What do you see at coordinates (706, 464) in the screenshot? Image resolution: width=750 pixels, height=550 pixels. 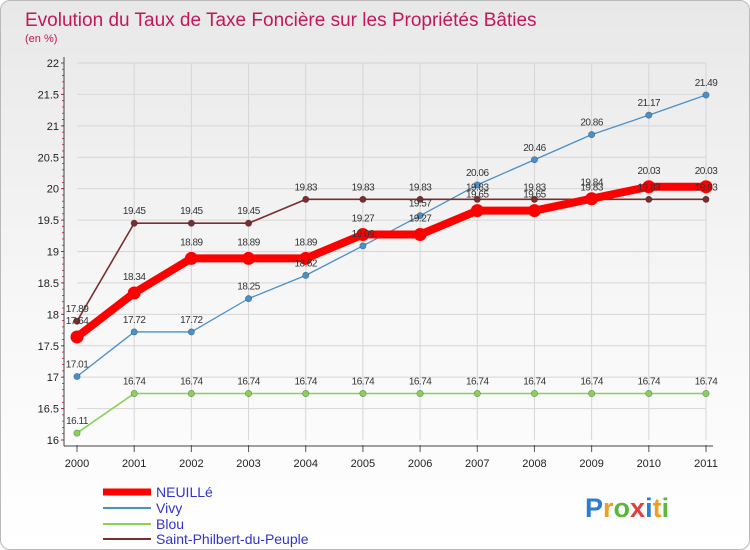 I see `x-tick-label: 2011` at bounding box center [706, 464].